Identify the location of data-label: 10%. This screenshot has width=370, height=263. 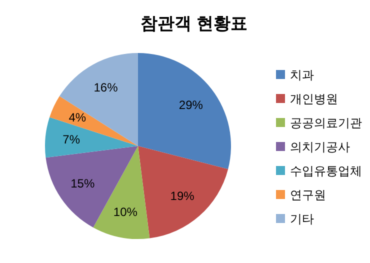
(125, 211).